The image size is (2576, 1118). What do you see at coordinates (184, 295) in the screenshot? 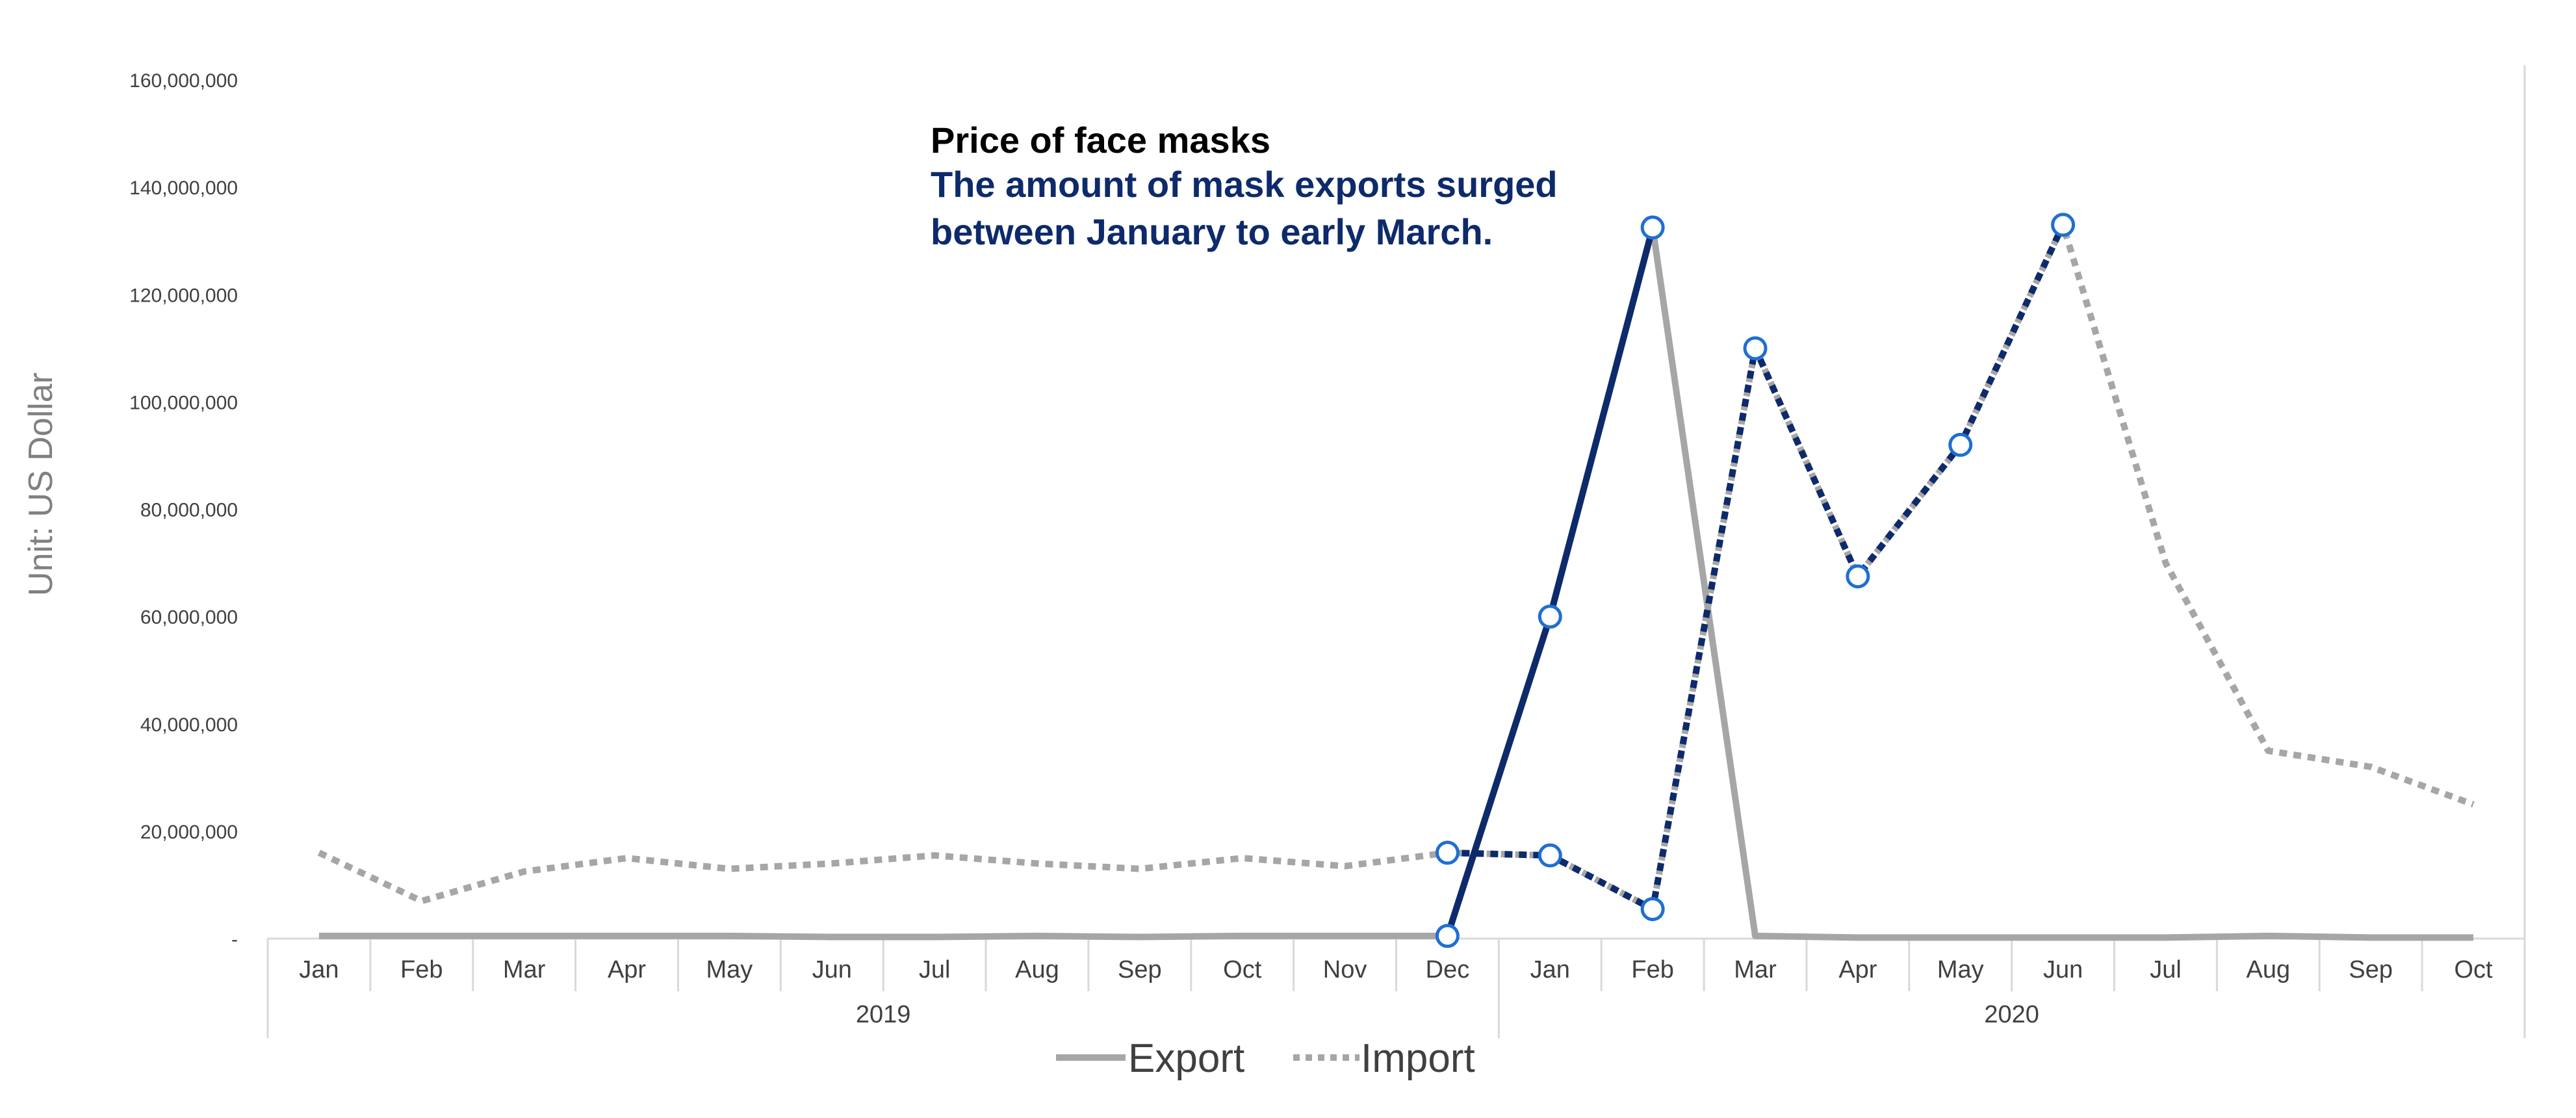
I see `y-tick-label: 120,000,000` at bounding box center [184, 295].